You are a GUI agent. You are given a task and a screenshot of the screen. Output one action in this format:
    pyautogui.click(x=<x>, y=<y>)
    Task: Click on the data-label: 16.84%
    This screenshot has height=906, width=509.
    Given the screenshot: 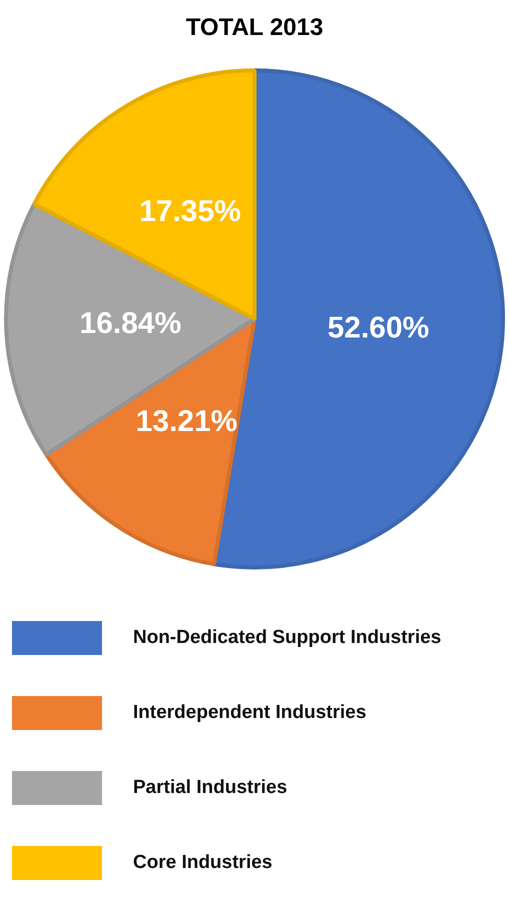 What is the action you would take?
    pyautogui.click(x=131, y=323)
    